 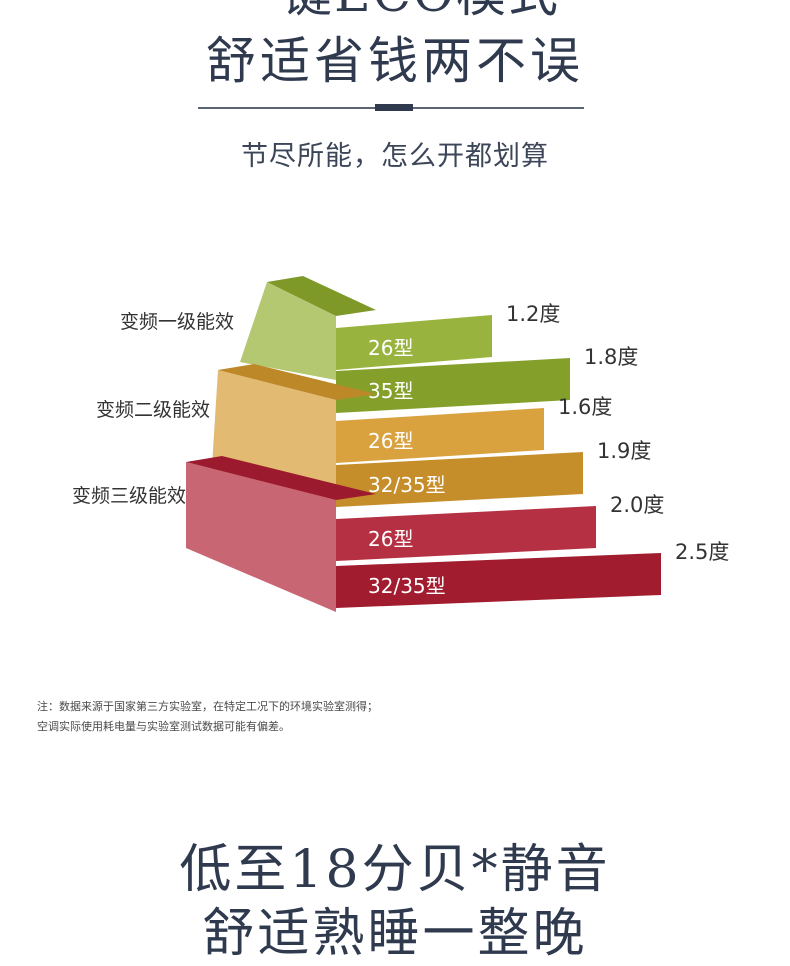 I want to click on value-label: 1.2度, so click(x=533, y=314).